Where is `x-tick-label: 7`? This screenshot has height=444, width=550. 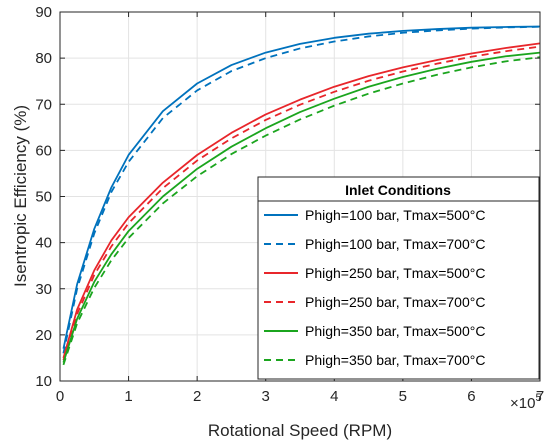
x-tick-label: 7 is located at coordinates (540, 396).